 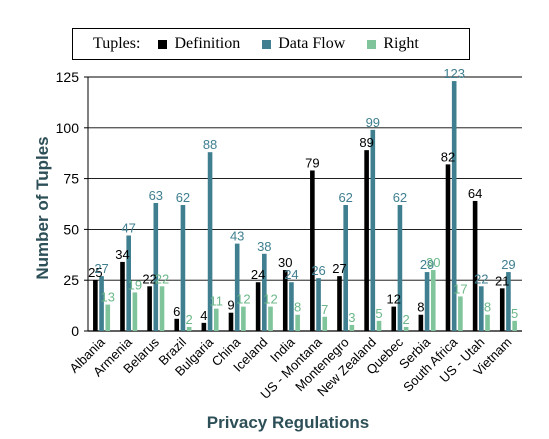 I want to click on y-axis-label: Number of Tuples, so click(x=42, y=207).